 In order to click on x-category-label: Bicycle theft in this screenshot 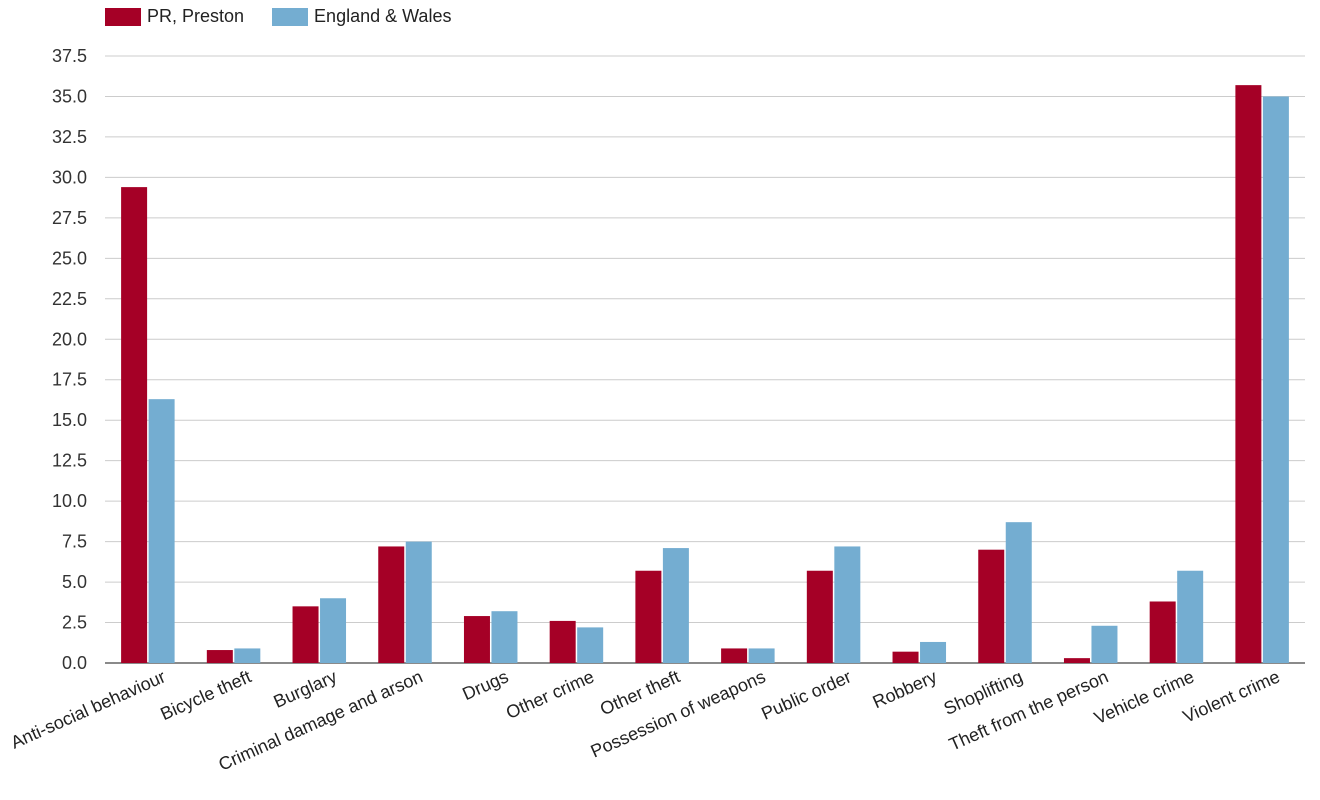, I will do `click(205, 695)`.